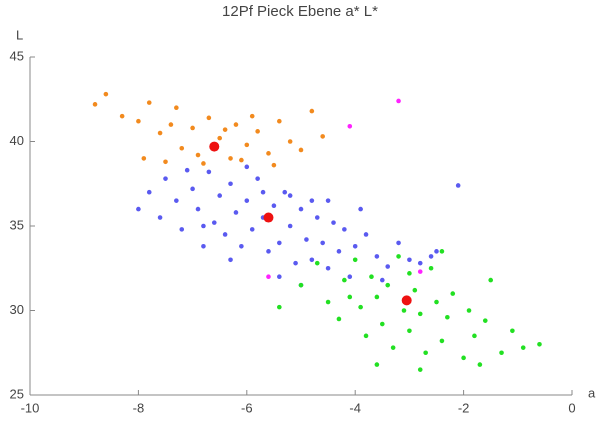  I want to click on chart-title: 12Pf Pieck Ebene a* L*, so click(300, 11).